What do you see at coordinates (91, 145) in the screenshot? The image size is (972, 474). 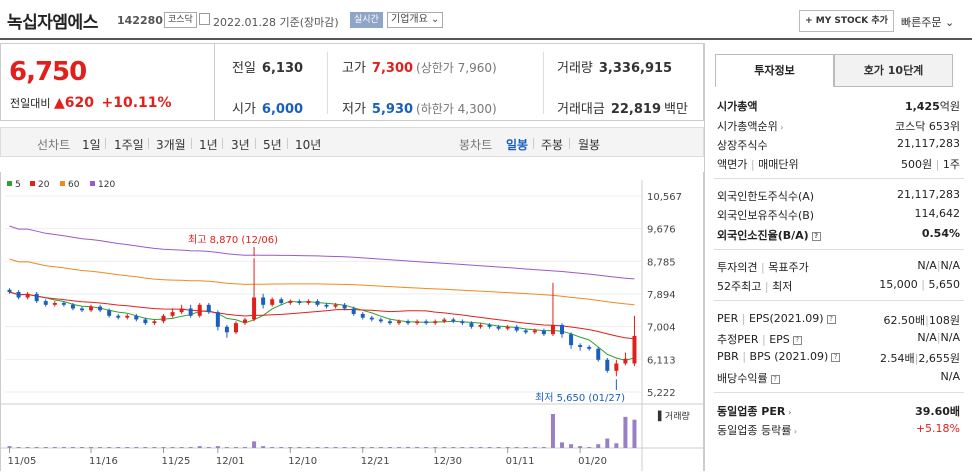 I see `tab-1d: 1일` at bounding box center [91, 145].